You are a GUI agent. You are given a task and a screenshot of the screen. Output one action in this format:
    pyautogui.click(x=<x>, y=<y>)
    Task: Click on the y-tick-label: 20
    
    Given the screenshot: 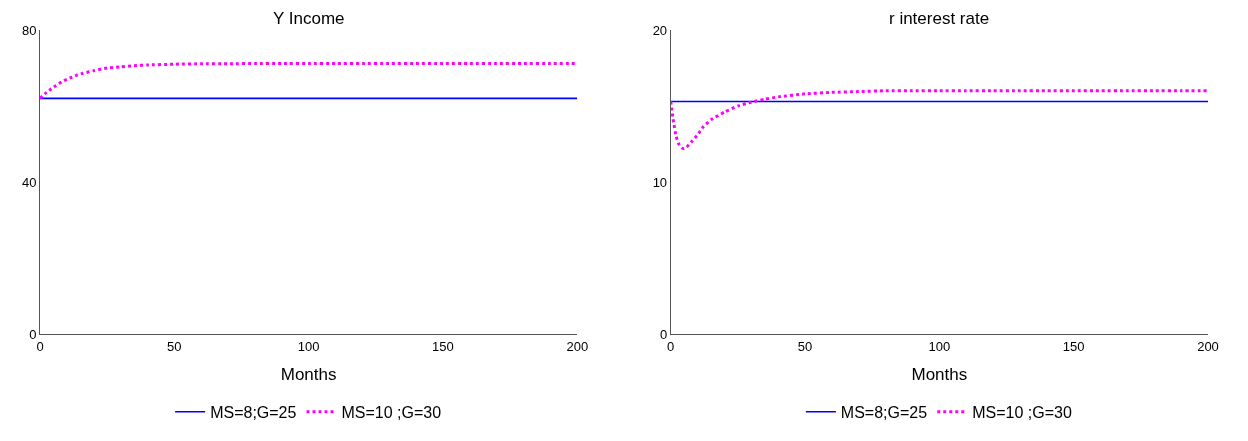 What is the action you would take?
    pyautogui.click(x=660, y=30)
    